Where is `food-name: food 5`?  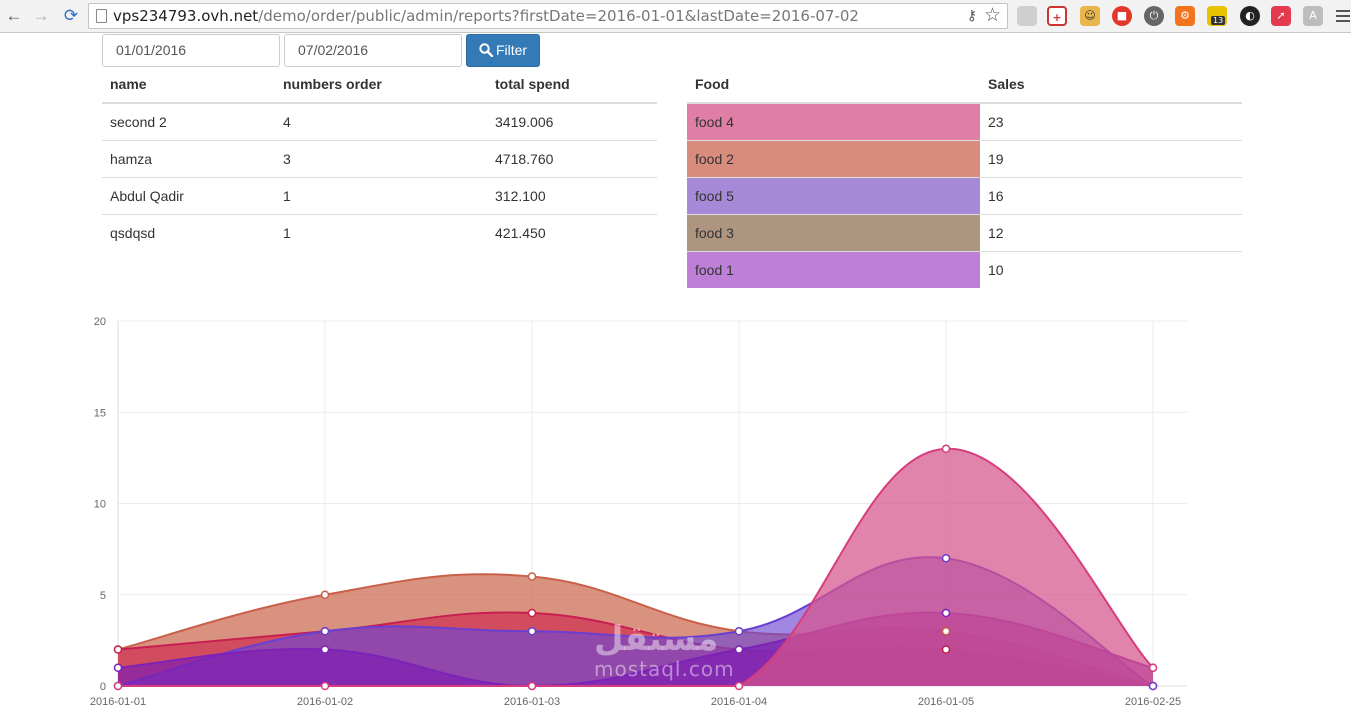
food-name: food 5 is located at coordinates (833, 195).